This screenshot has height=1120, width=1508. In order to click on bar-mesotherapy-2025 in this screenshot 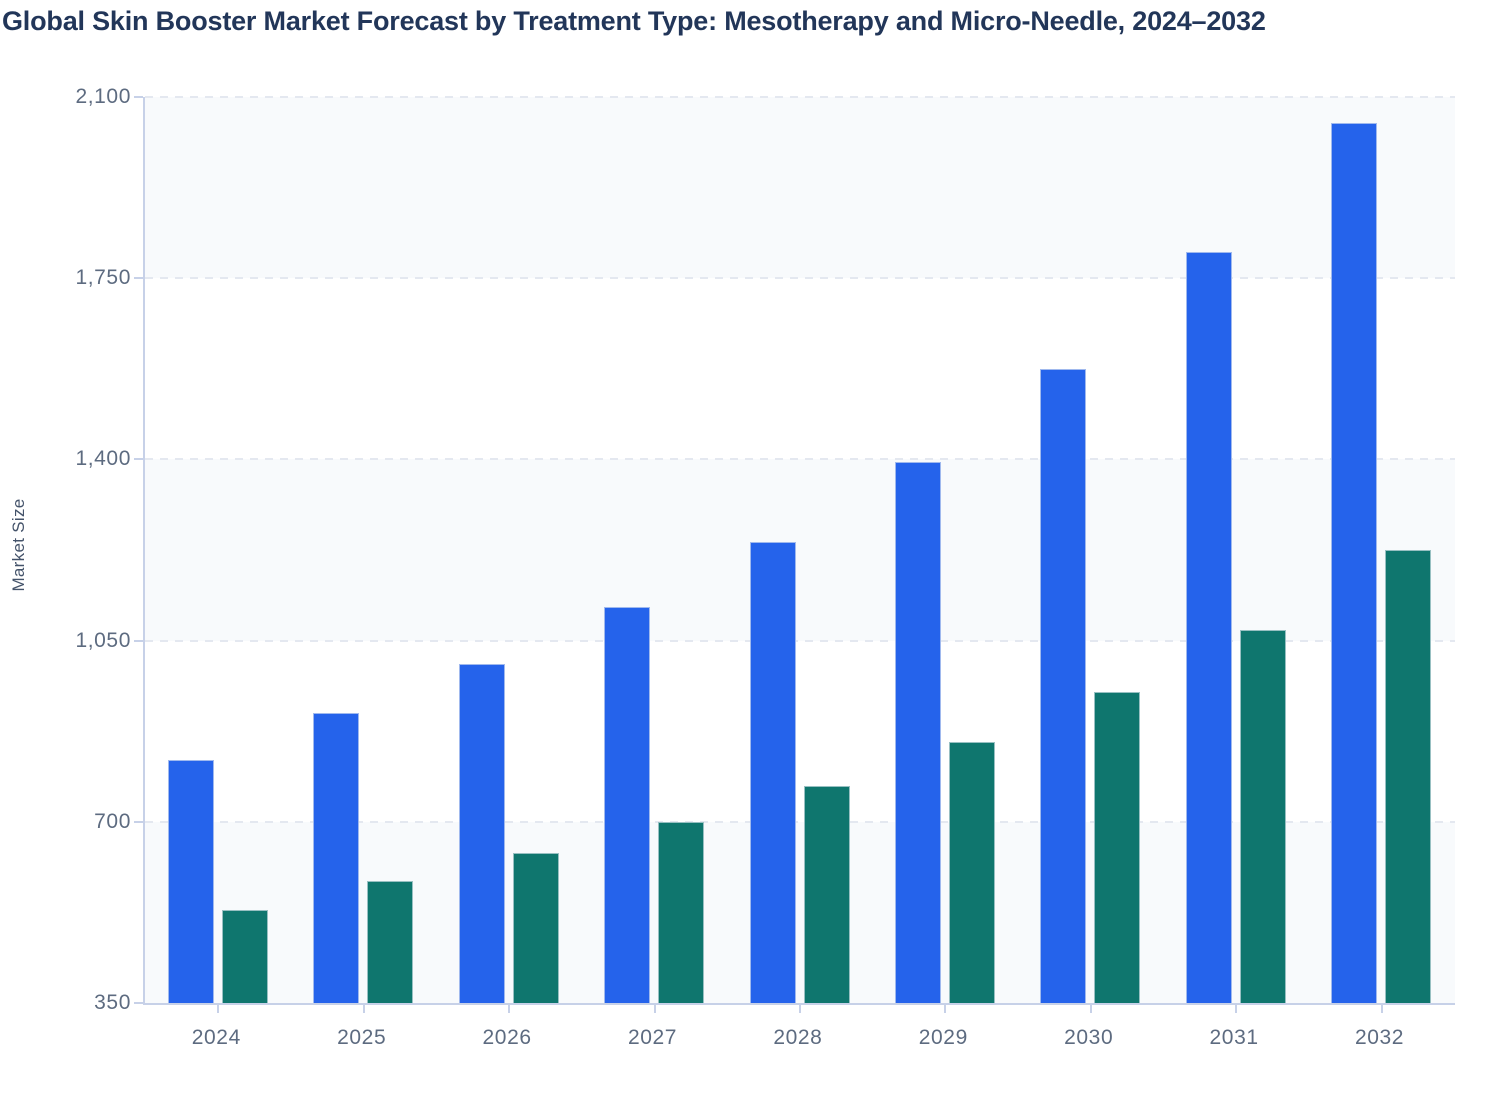, I will do `click(336, 858)`.